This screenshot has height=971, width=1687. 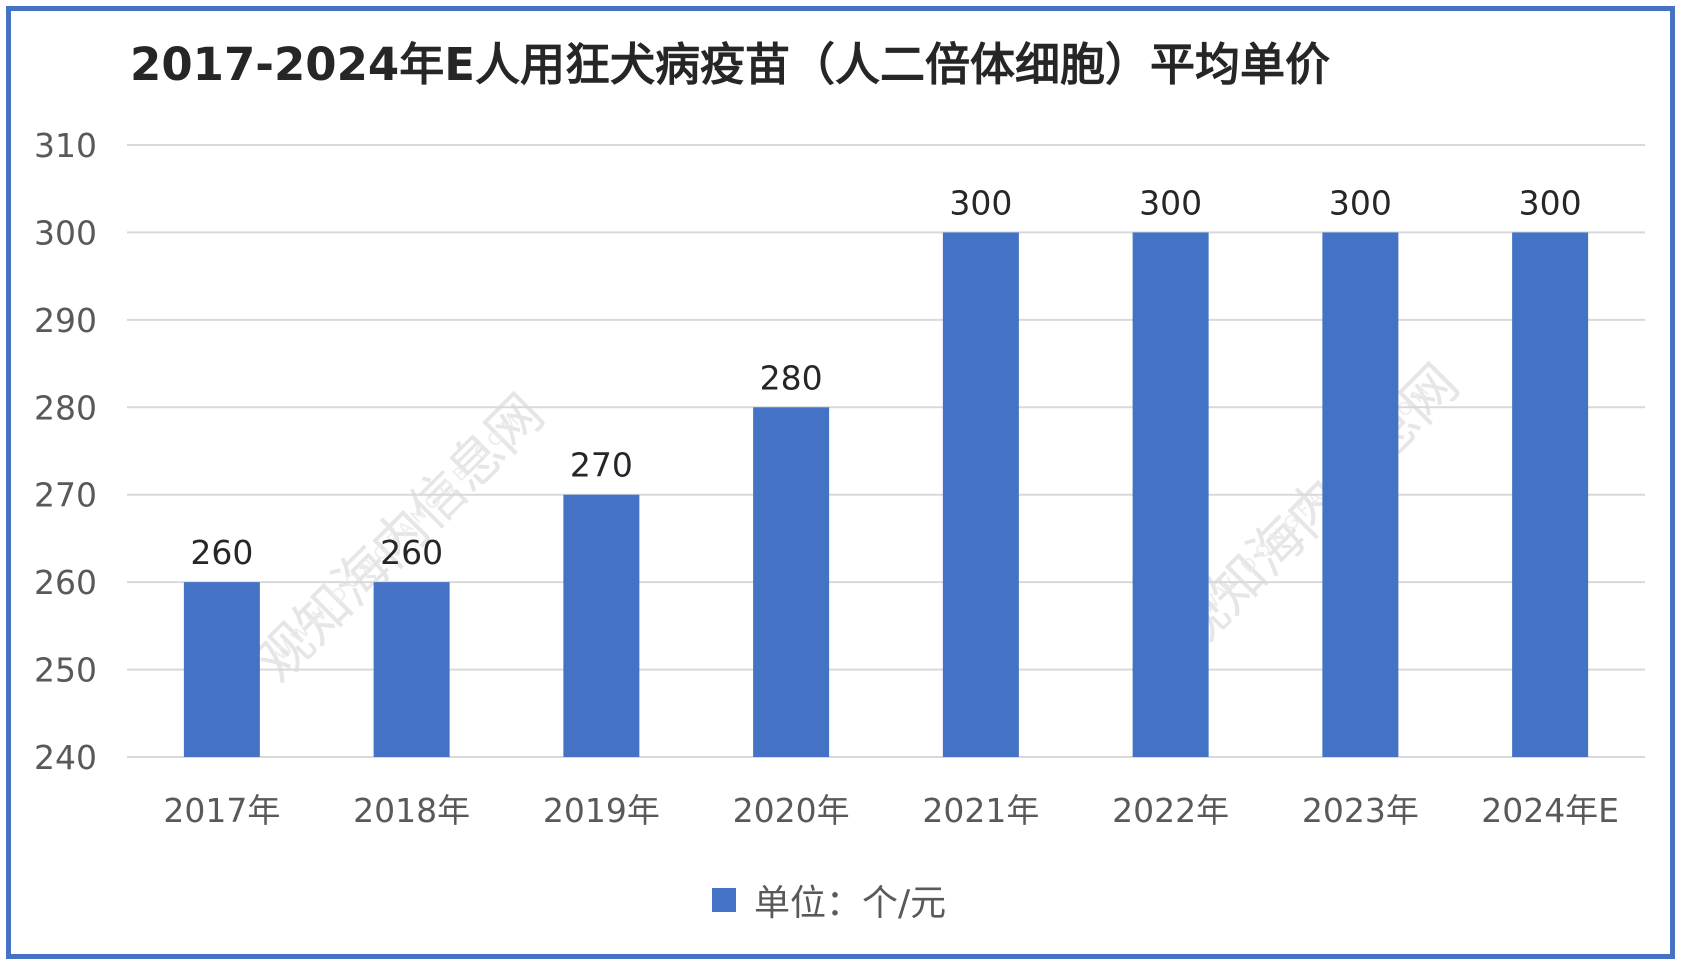 What do you see at coordinates (221, 810) in the screenshot?
I see `x-tick-label: 2017年` at bounding box center [221, 810].